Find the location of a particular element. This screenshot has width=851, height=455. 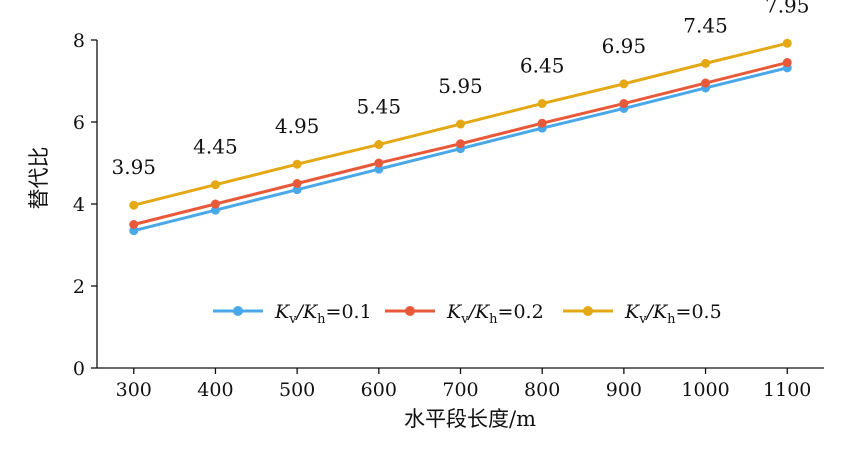

legend: Kv/Kh=0.1 Kv/Kh=0.2 Kv/Kh=0.5 is located at coordinates (467, 314).